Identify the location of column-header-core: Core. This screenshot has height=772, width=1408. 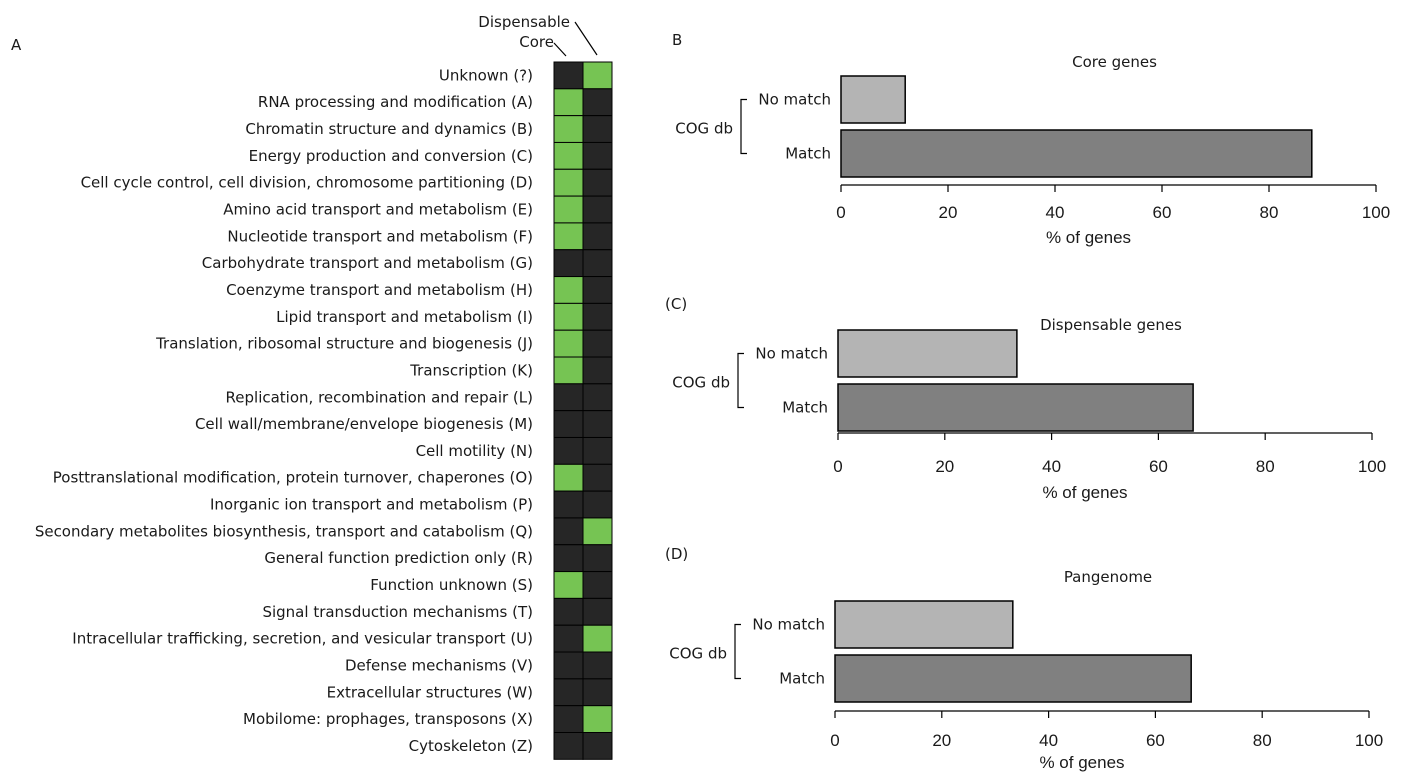
(536, 42).